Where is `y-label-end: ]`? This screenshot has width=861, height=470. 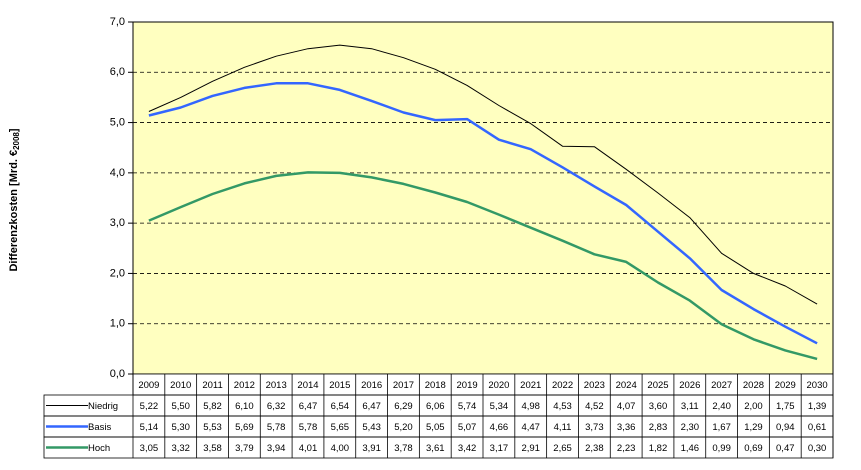
y-label-end: ] is located at coordinates (14, 130).